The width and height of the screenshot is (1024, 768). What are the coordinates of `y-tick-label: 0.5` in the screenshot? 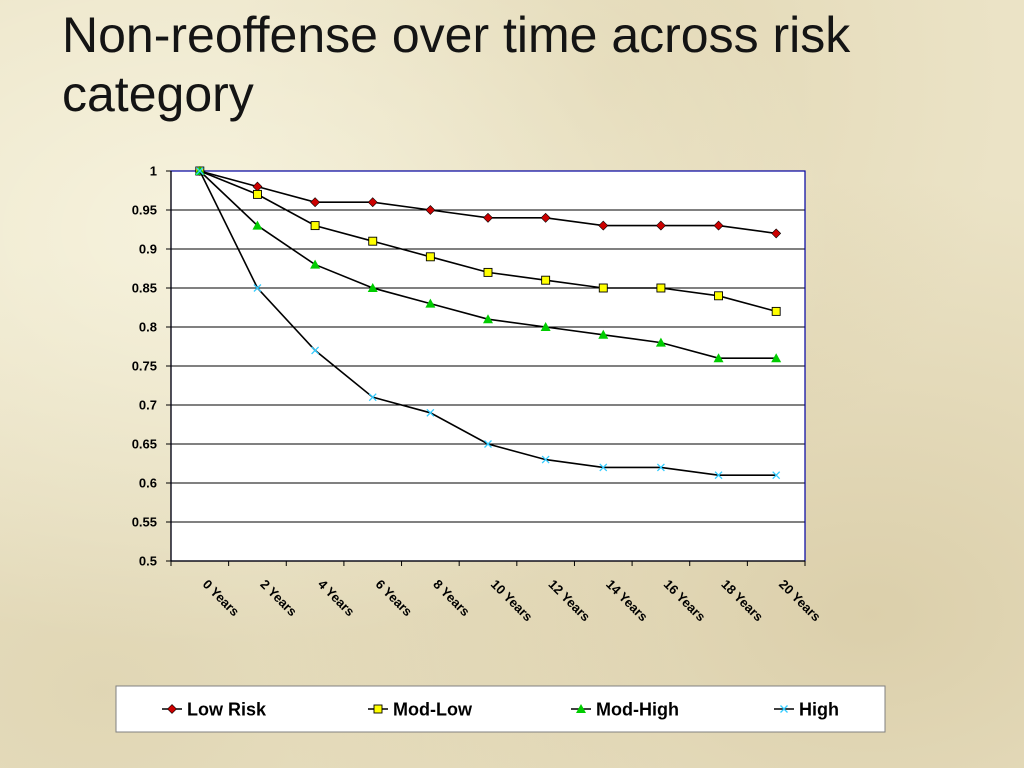 It's located at (148, 561).